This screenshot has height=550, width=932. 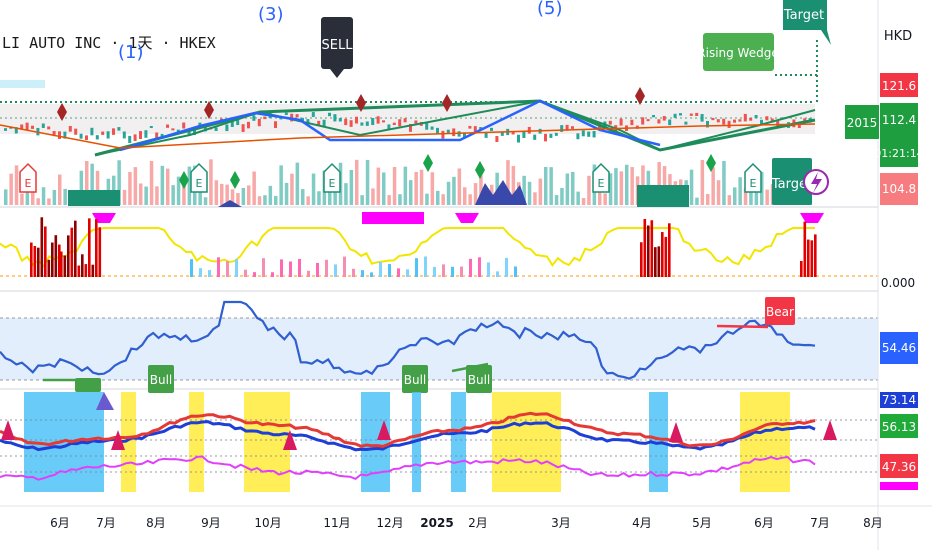 I want to click on sell-signal: SELL, so click(x=337, y=47).